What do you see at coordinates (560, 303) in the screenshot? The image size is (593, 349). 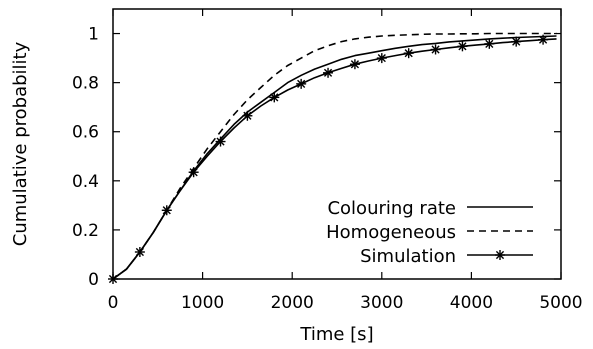 I see `x-tick-label: 5000` at bounding box center [560, 303].